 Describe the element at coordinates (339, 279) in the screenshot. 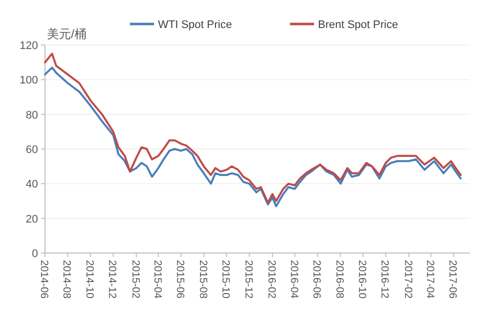

I see `x-tick-label: 2016-08` at that location.